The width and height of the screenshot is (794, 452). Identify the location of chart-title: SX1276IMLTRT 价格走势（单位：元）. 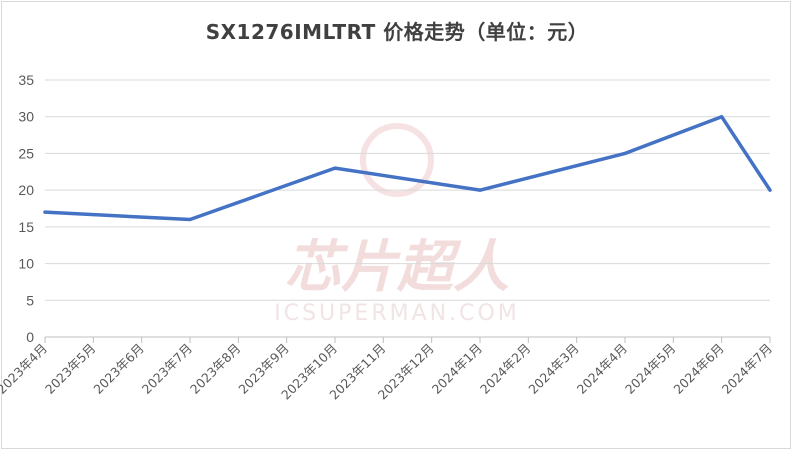
(397, 32).